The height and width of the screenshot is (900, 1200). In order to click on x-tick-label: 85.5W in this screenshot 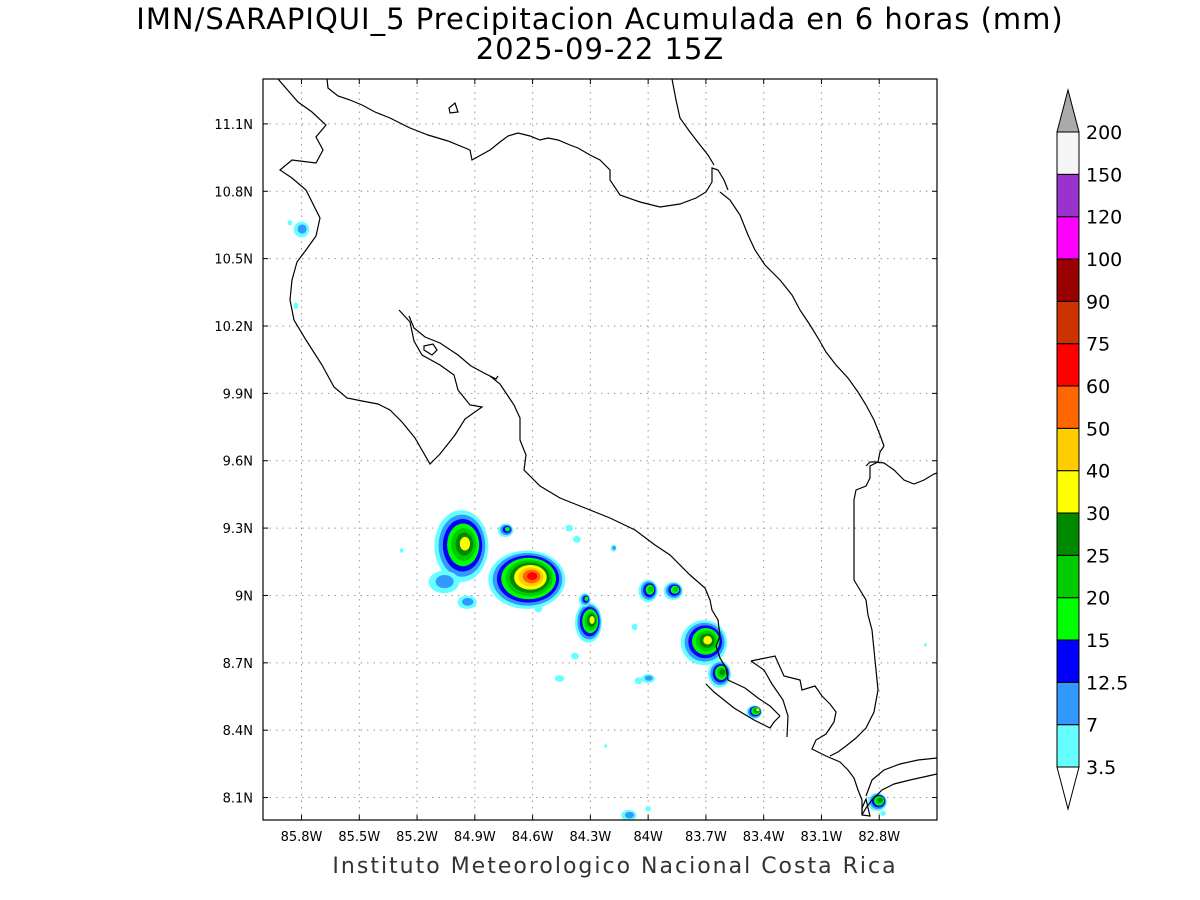, I will do `click(359, 837)`.